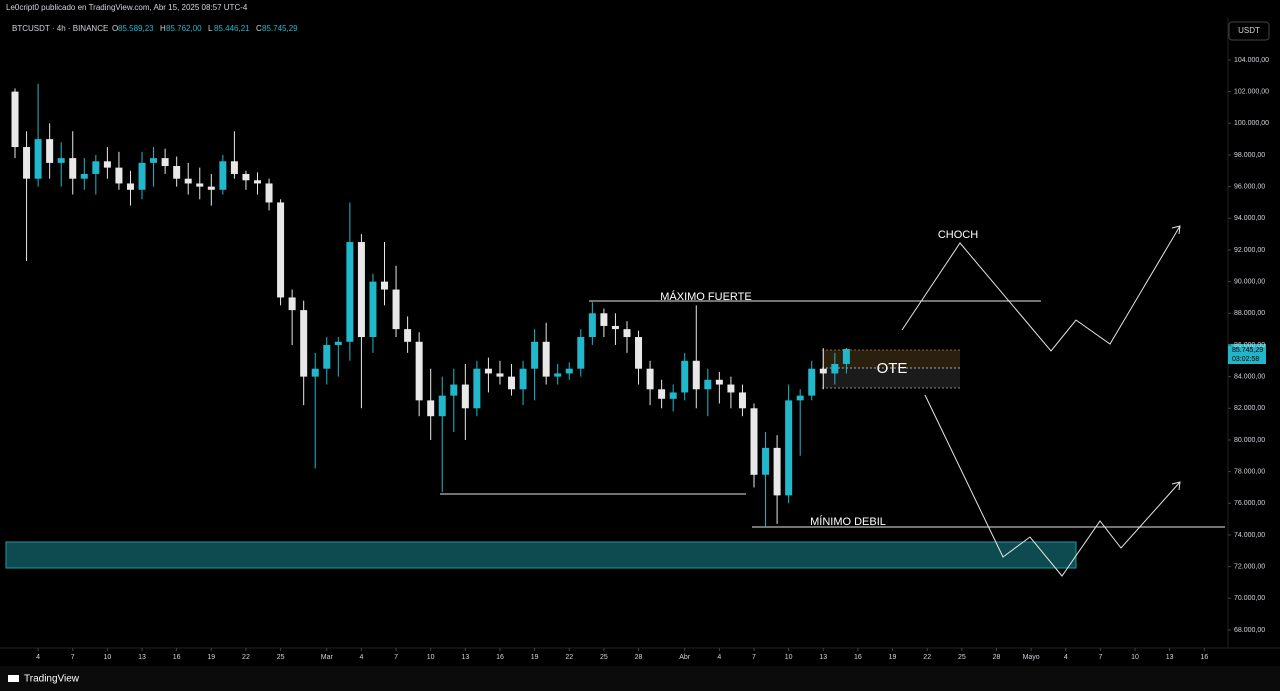  Describe the element at coordinates (685, 657) in the screenshot. I see `x-tick-label: Abr` at that location.